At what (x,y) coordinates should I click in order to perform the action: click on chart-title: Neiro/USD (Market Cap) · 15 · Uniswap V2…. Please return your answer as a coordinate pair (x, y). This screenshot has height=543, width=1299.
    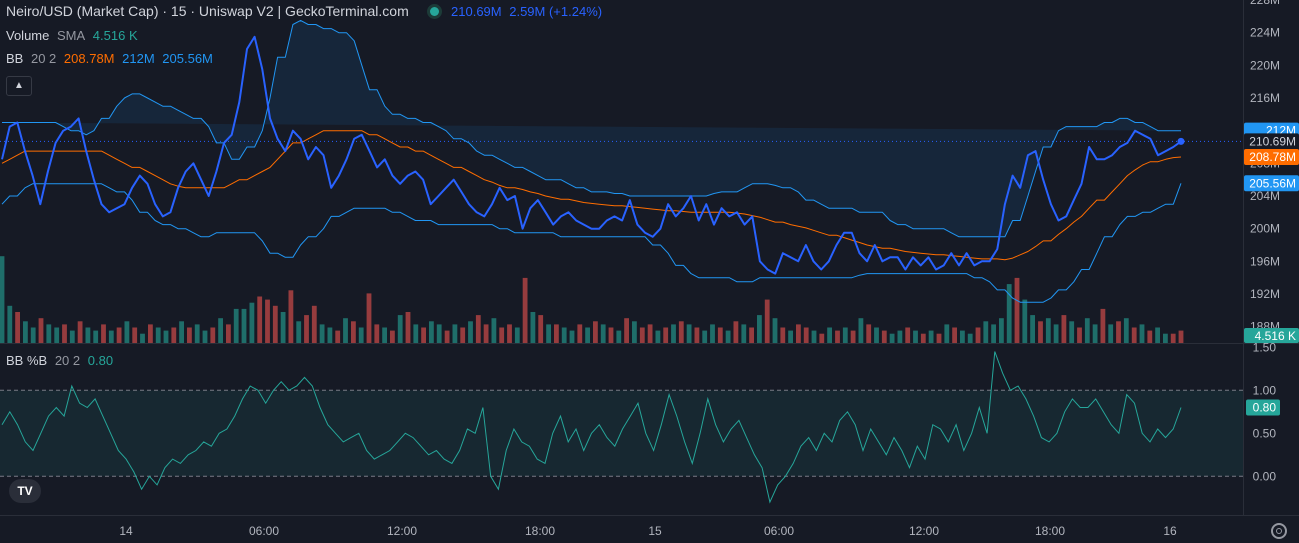
    Looking at the image, I should click on (207, 11).